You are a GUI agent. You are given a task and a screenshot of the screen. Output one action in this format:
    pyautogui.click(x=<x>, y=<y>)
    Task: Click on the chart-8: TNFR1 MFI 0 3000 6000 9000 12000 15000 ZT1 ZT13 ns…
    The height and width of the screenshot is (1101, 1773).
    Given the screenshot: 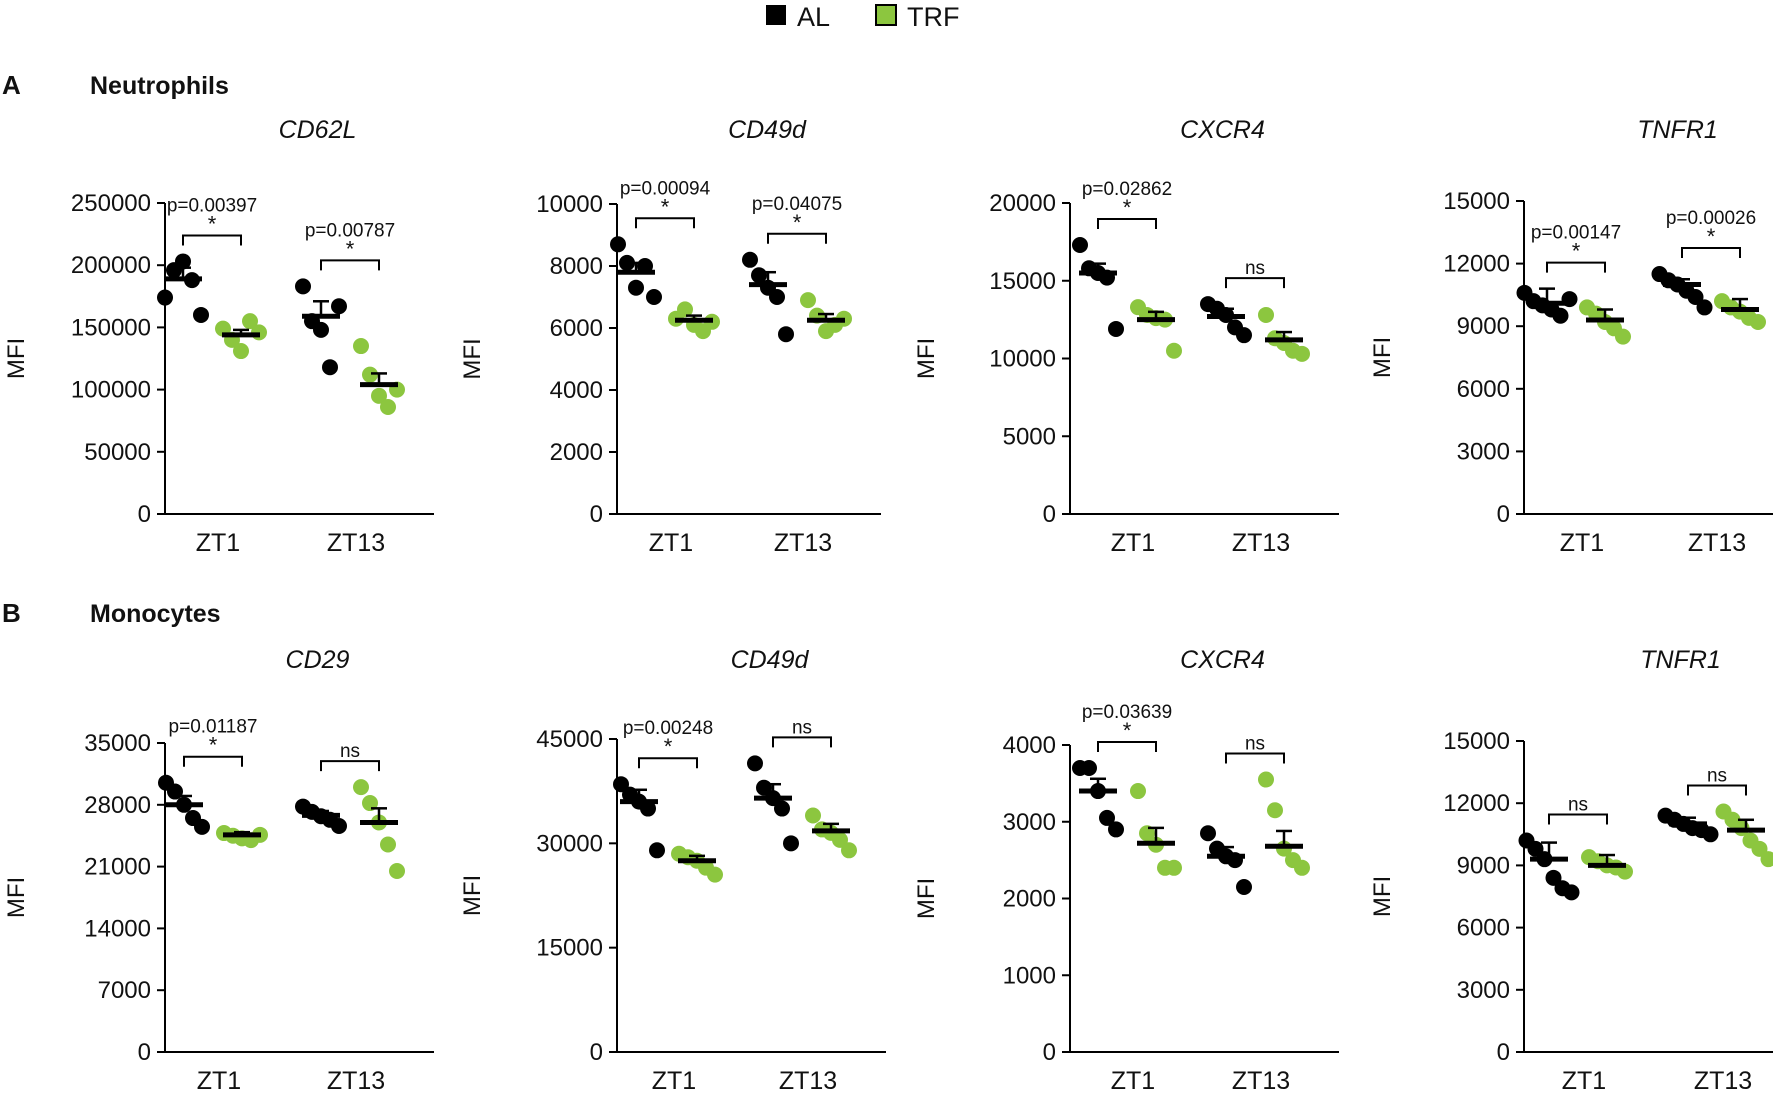 What is the action you would take?
    pyautogui.click(x=1571, y=870)
    